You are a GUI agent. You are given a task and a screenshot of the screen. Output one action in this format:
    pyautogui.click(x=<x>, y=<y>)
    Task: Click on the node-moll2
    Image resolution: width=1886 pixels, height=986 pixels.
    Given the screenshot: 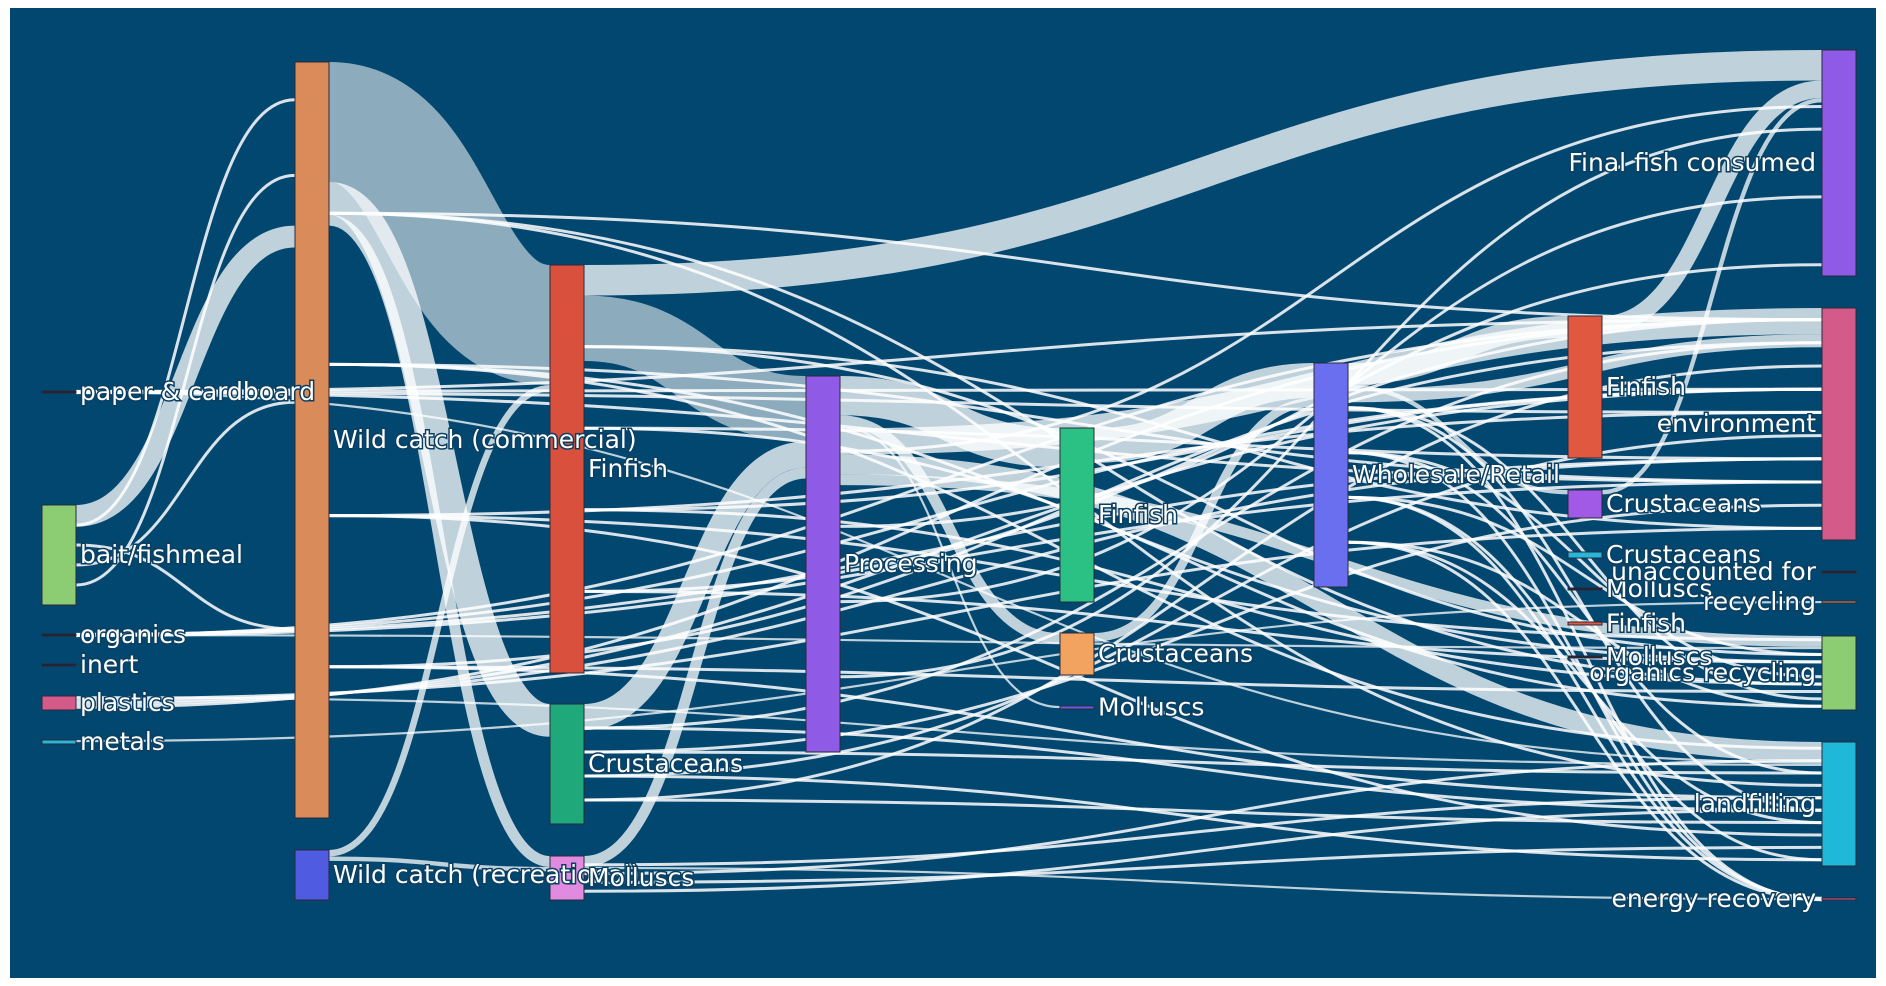 What is the action you would take?
    pyautogui.click(x=1077, y=707)
    